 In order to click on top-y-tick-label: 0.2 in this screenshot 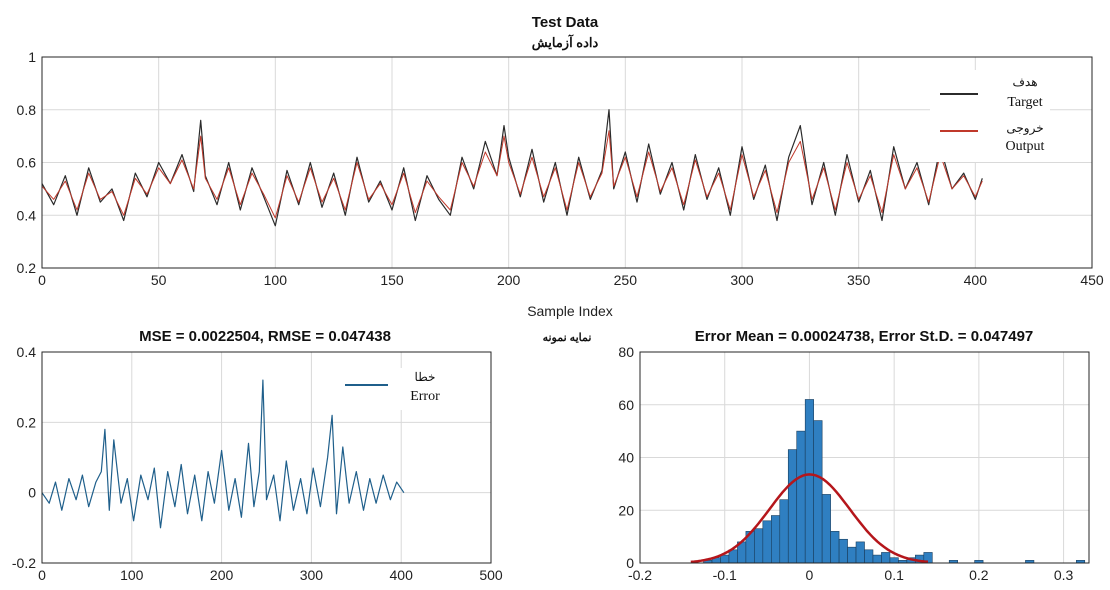, I will do `click(27, 268)`.